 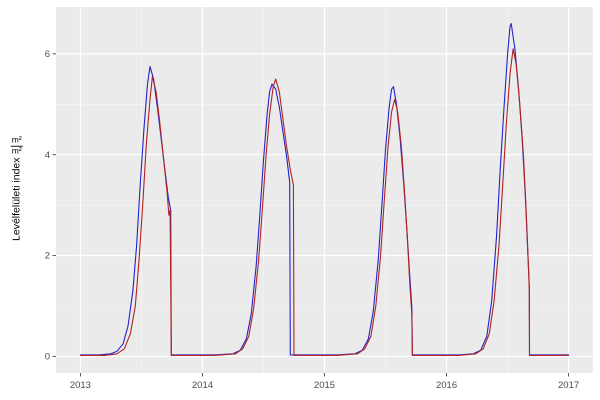 I want to click on x-tick-label: 2015, so click(x=324, y=385).